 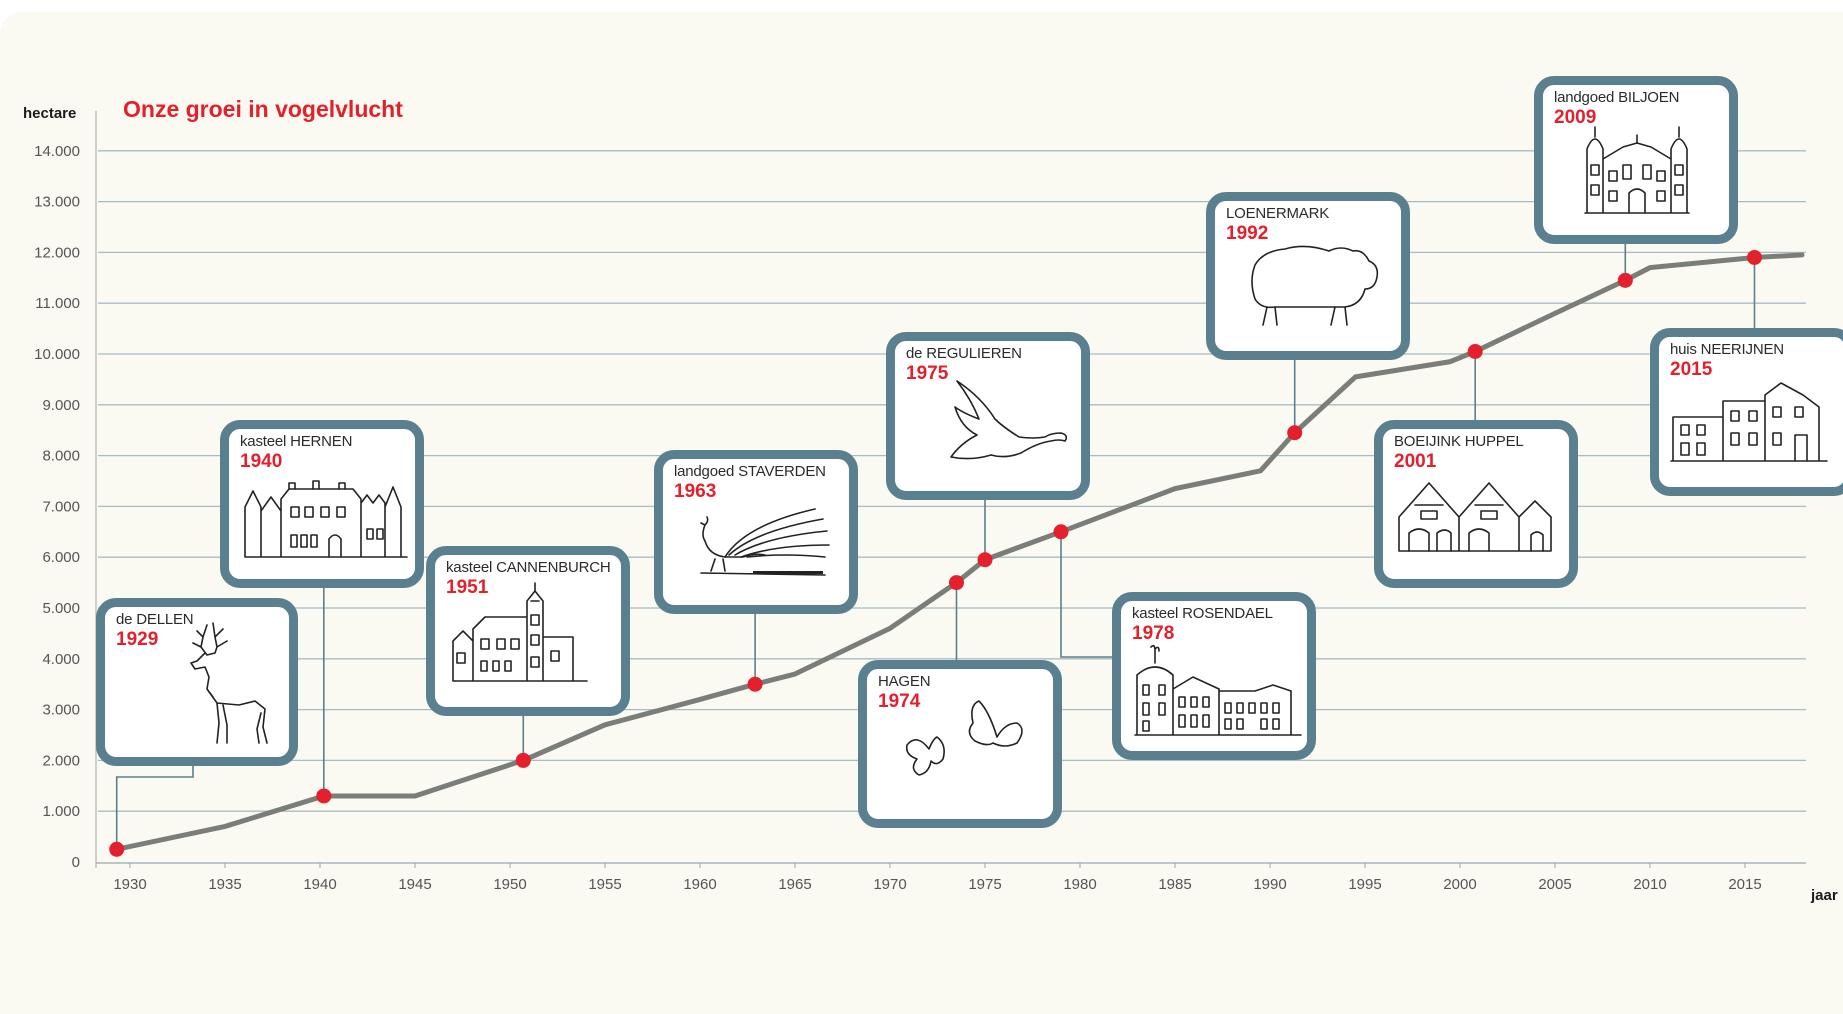 What do you see at coordinates (57, 151) in the screenshot?
I see `y-tick-label: 14.000` at bounding box center [57, 151].